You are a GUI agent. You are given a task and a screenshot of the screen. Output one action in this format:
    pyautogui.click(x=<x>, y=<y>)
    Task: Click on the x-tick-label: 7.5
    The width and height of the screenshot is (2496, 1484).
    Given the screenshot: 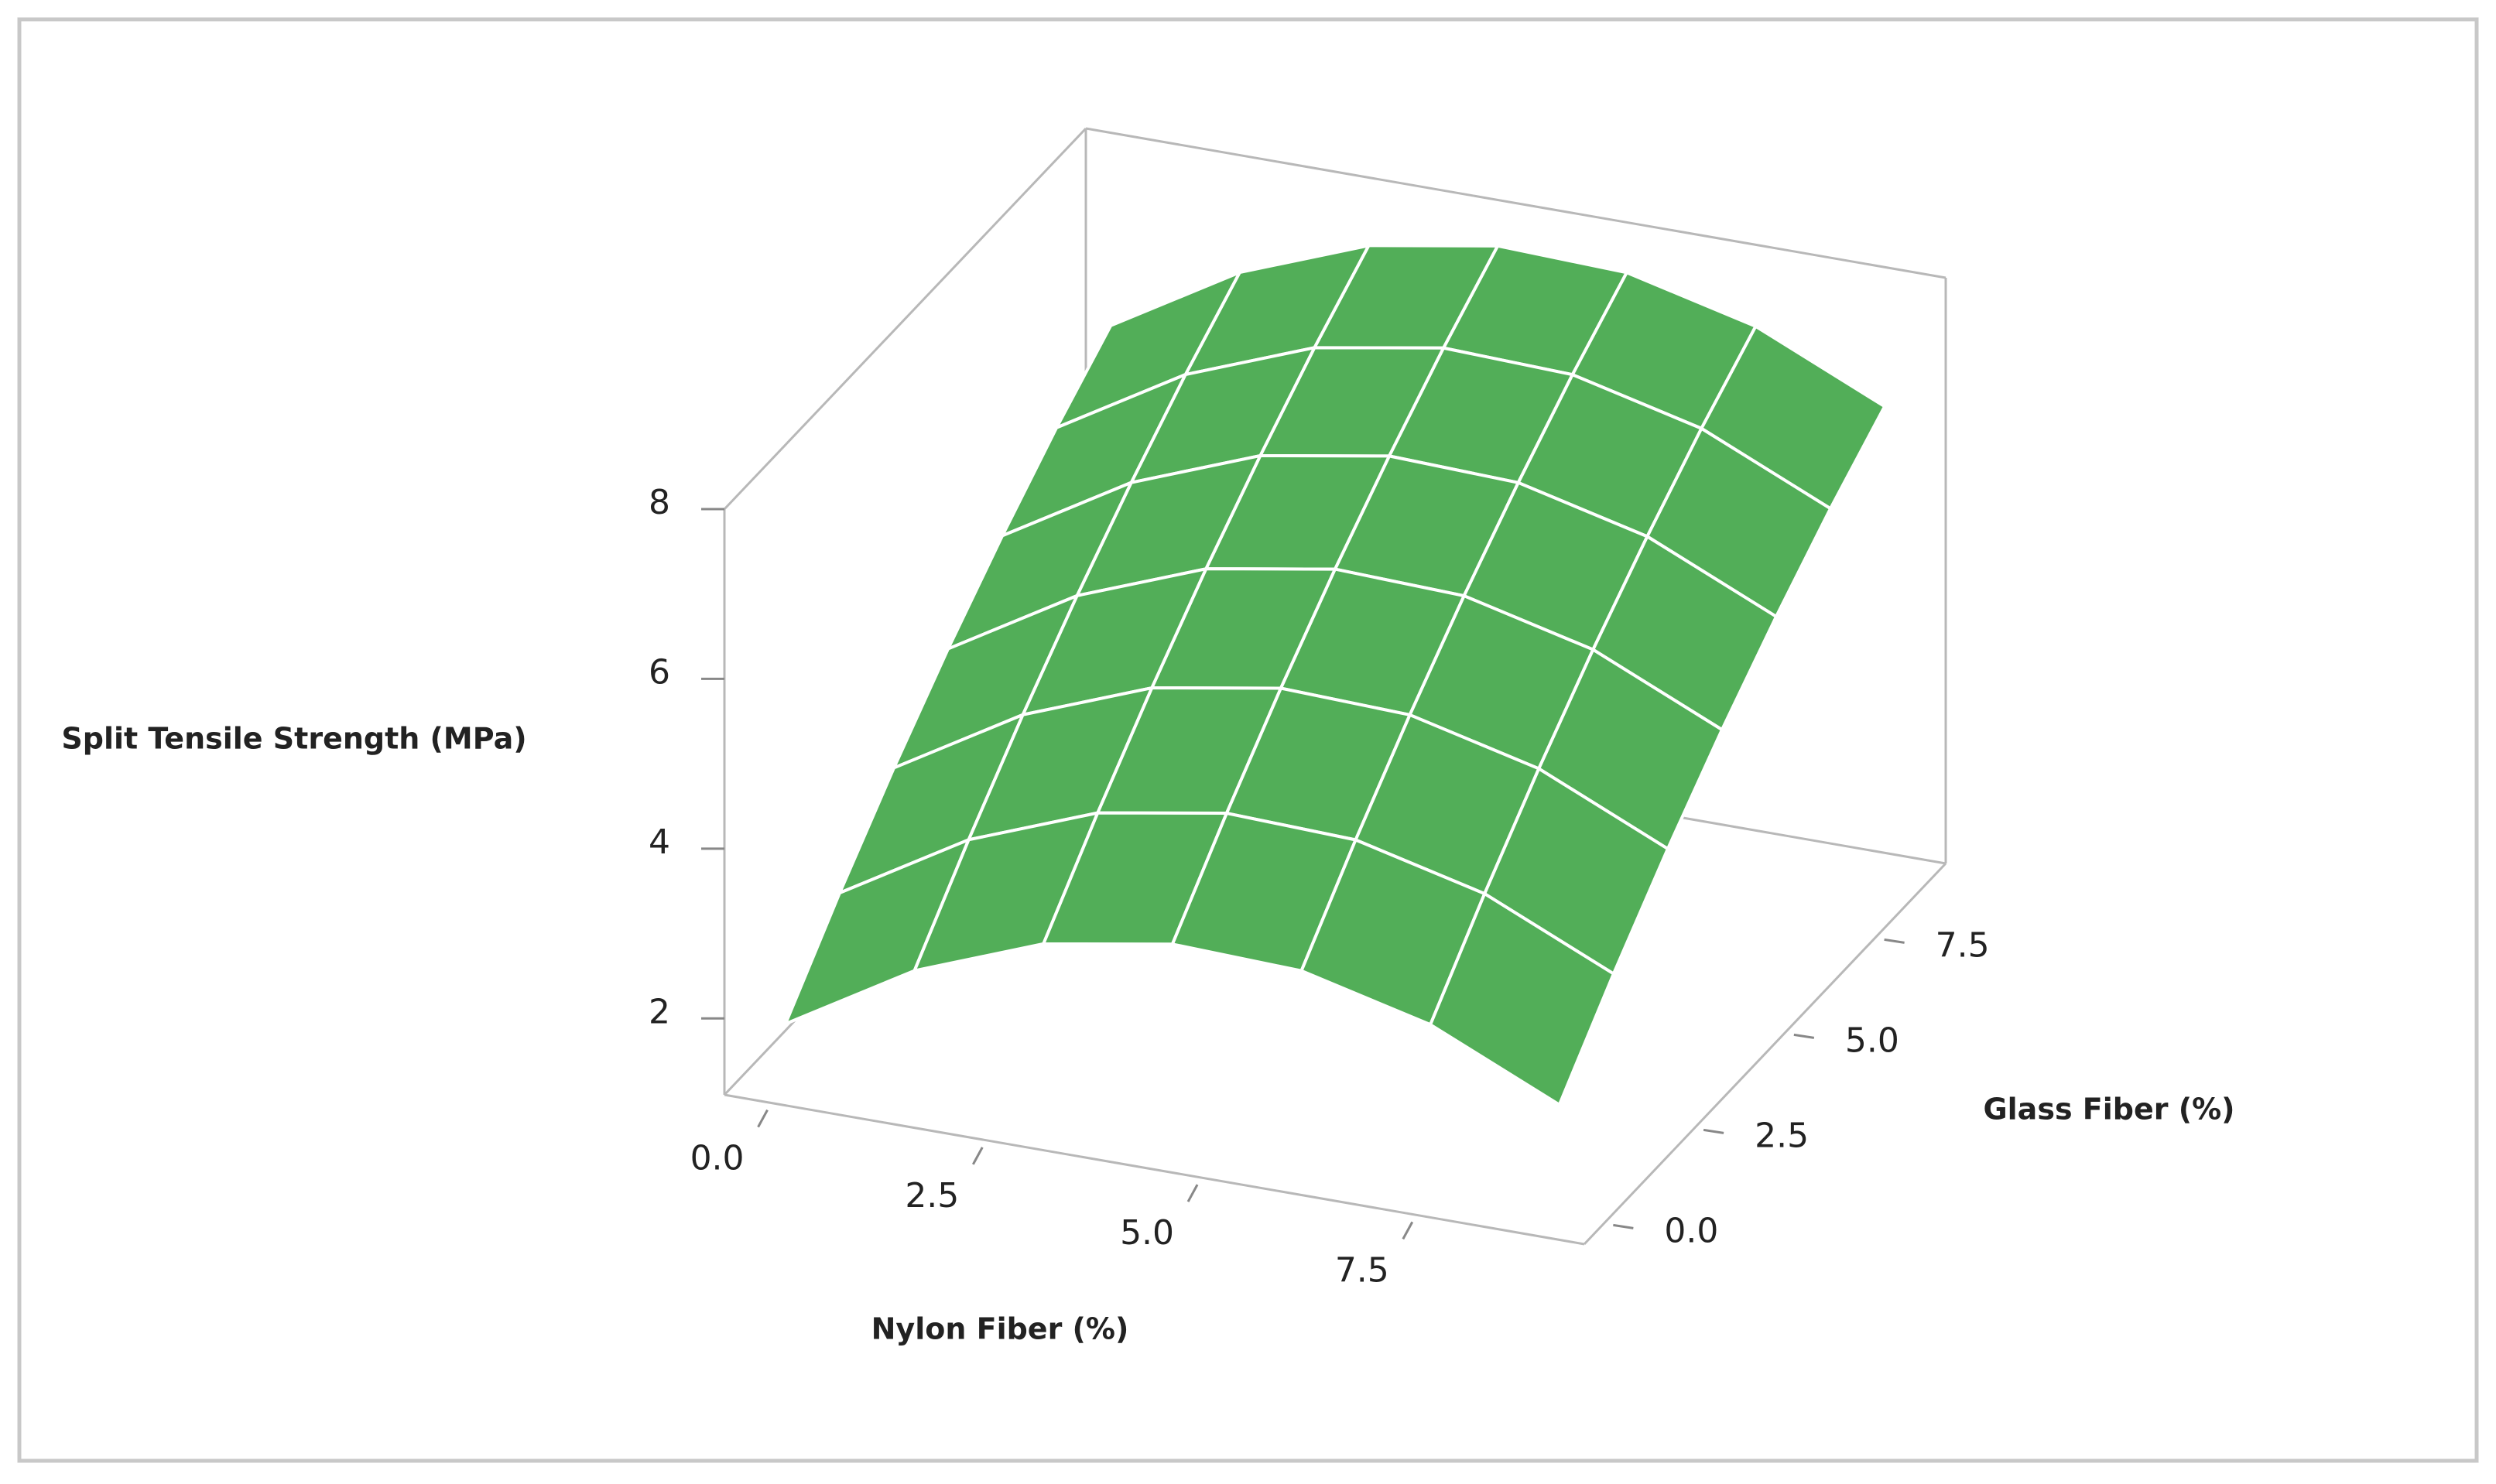 What is the action you would take?
    pyautogui.click(x=1362, y=1270)
    